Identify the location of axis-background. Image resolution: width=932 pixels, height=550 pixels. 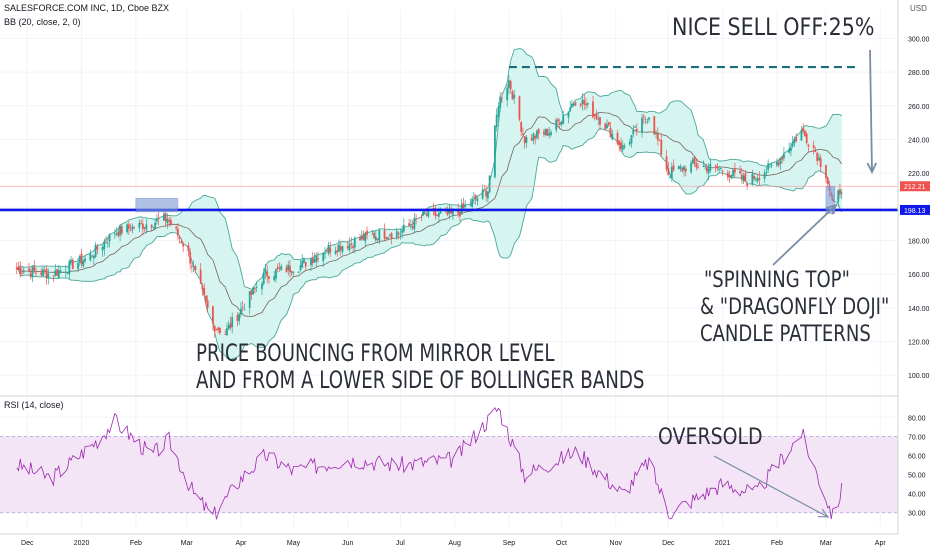
(915, 275).